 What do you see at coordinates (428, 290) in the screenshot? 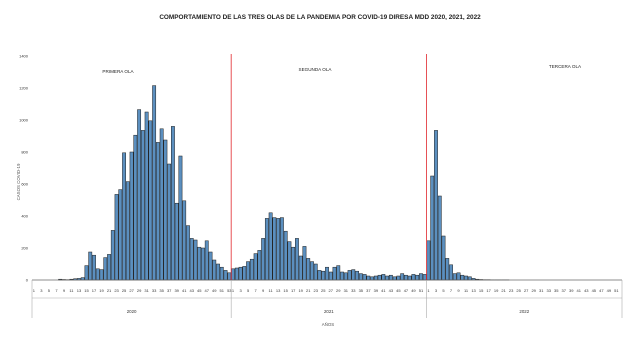
I see `x-tick-label: 1` at bounding box center [428, 290].